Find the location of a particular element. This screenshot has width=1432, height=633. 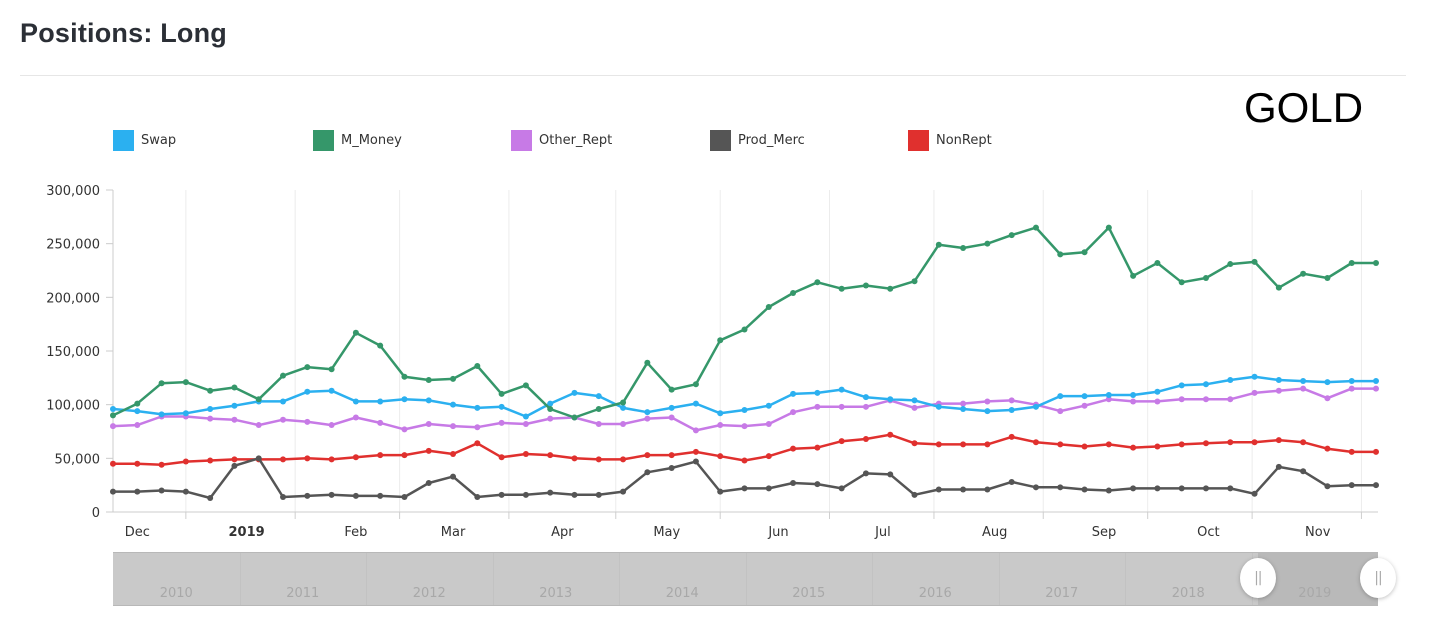

range-navigator: 2010 2011 2012 2013 2014 2015 2016 2017 2018 2019 is located at coordinates (745, 579).